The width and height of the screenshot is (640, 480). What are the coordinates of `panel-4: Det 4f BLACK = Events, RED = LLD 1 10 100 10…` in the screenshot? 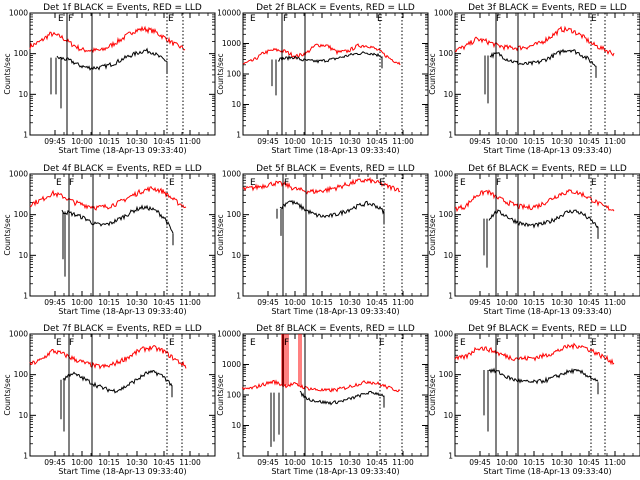 It's located at (109, 240).